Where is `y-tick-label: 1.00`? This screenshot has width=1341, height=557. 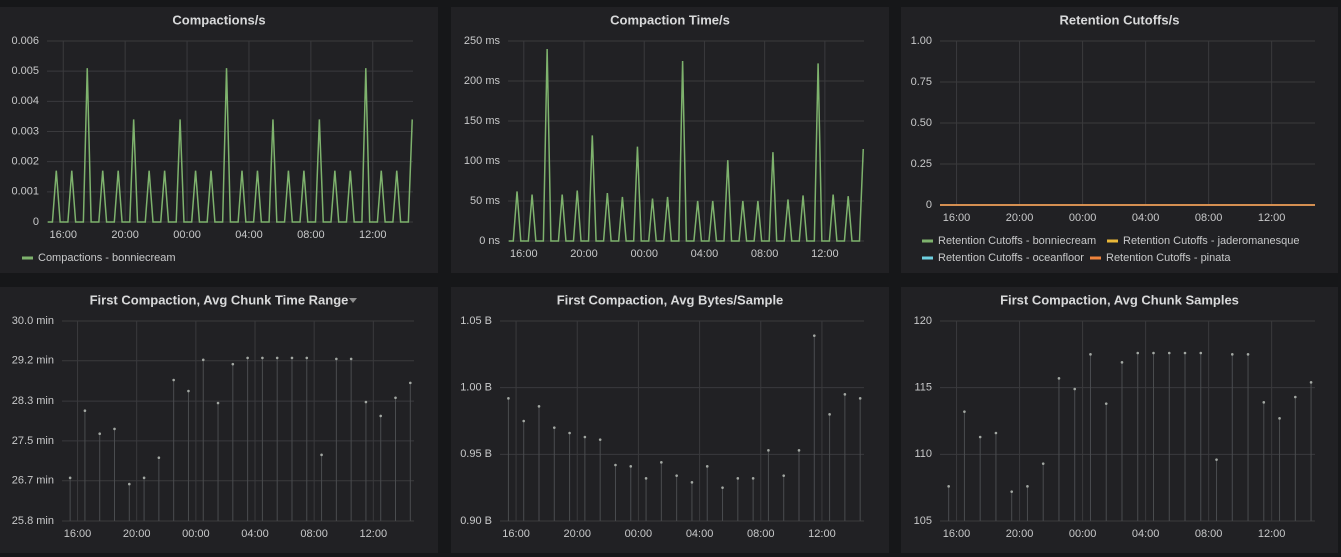
y-tick-label: 1.00 is located at coordinates (921, 41).